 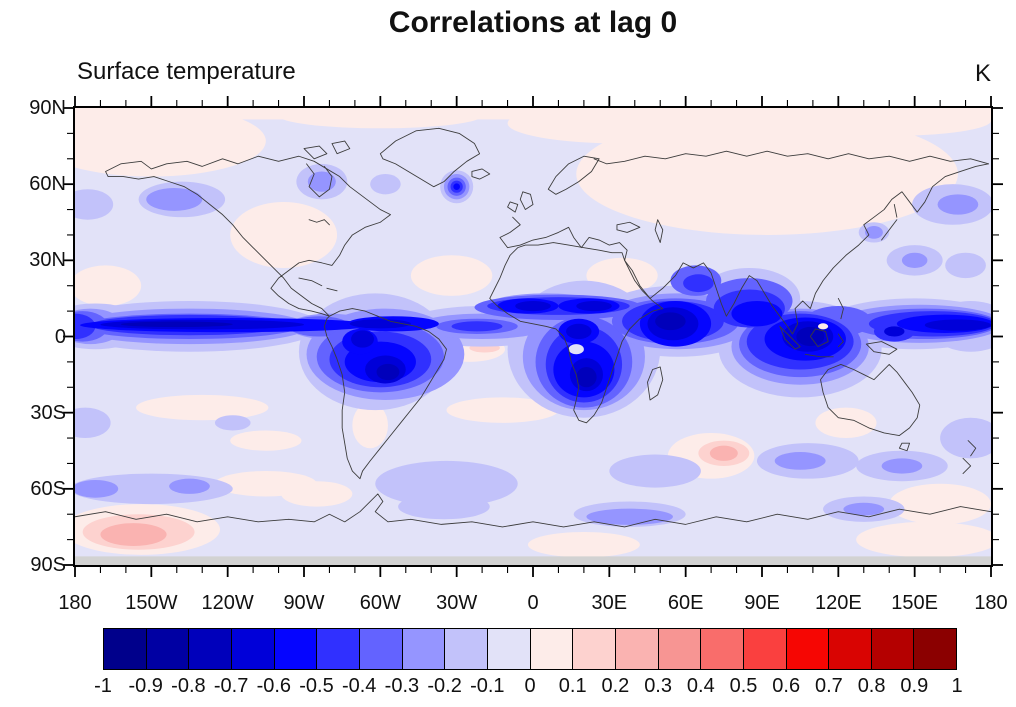 I want to click on x-tick-label: 0, so click(x=533, y=603).